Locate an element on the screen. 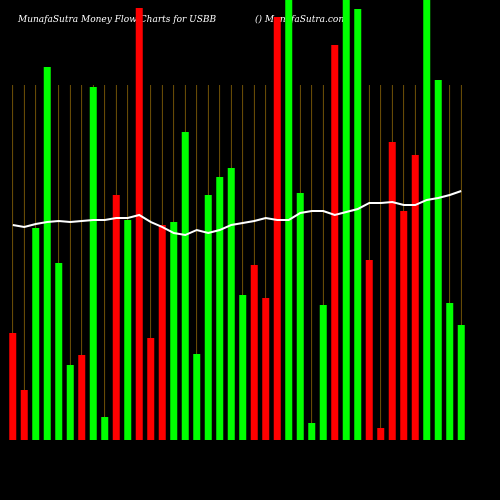  chart-title: MunafaSutra Money Flow Charts for USBB is located at coordinates (117, 20).